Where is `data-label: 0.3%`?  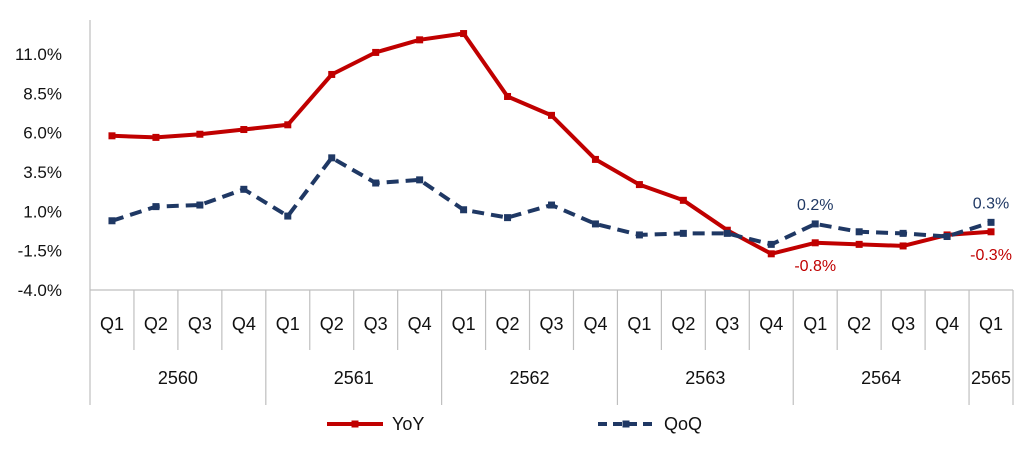
data-label: 0.3% is located at coordinates (991, 203).